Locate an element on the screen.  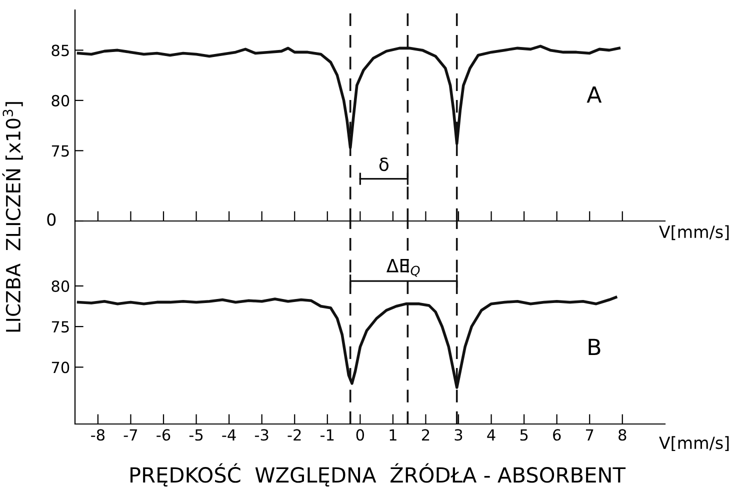
x-tick-label: -5 is located at coordinates (196, 435).